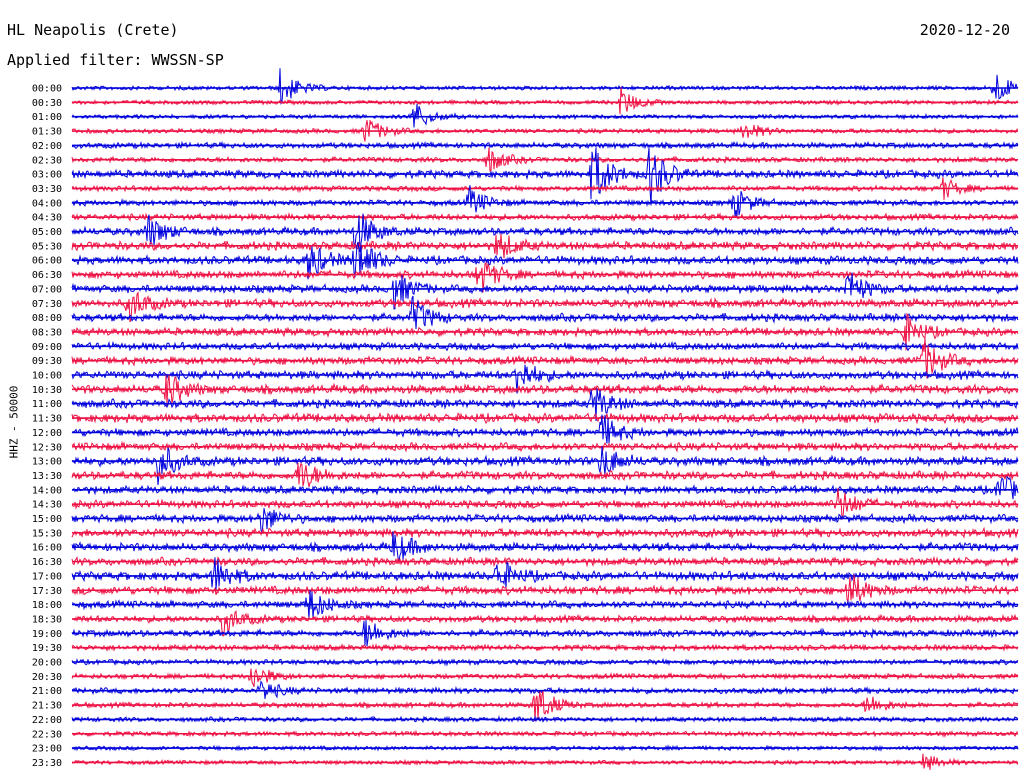  What do you see at coordinates (47, 419) in the screenshot?
I see `row-time-label: 11:30` at bounding box center [47, 419].